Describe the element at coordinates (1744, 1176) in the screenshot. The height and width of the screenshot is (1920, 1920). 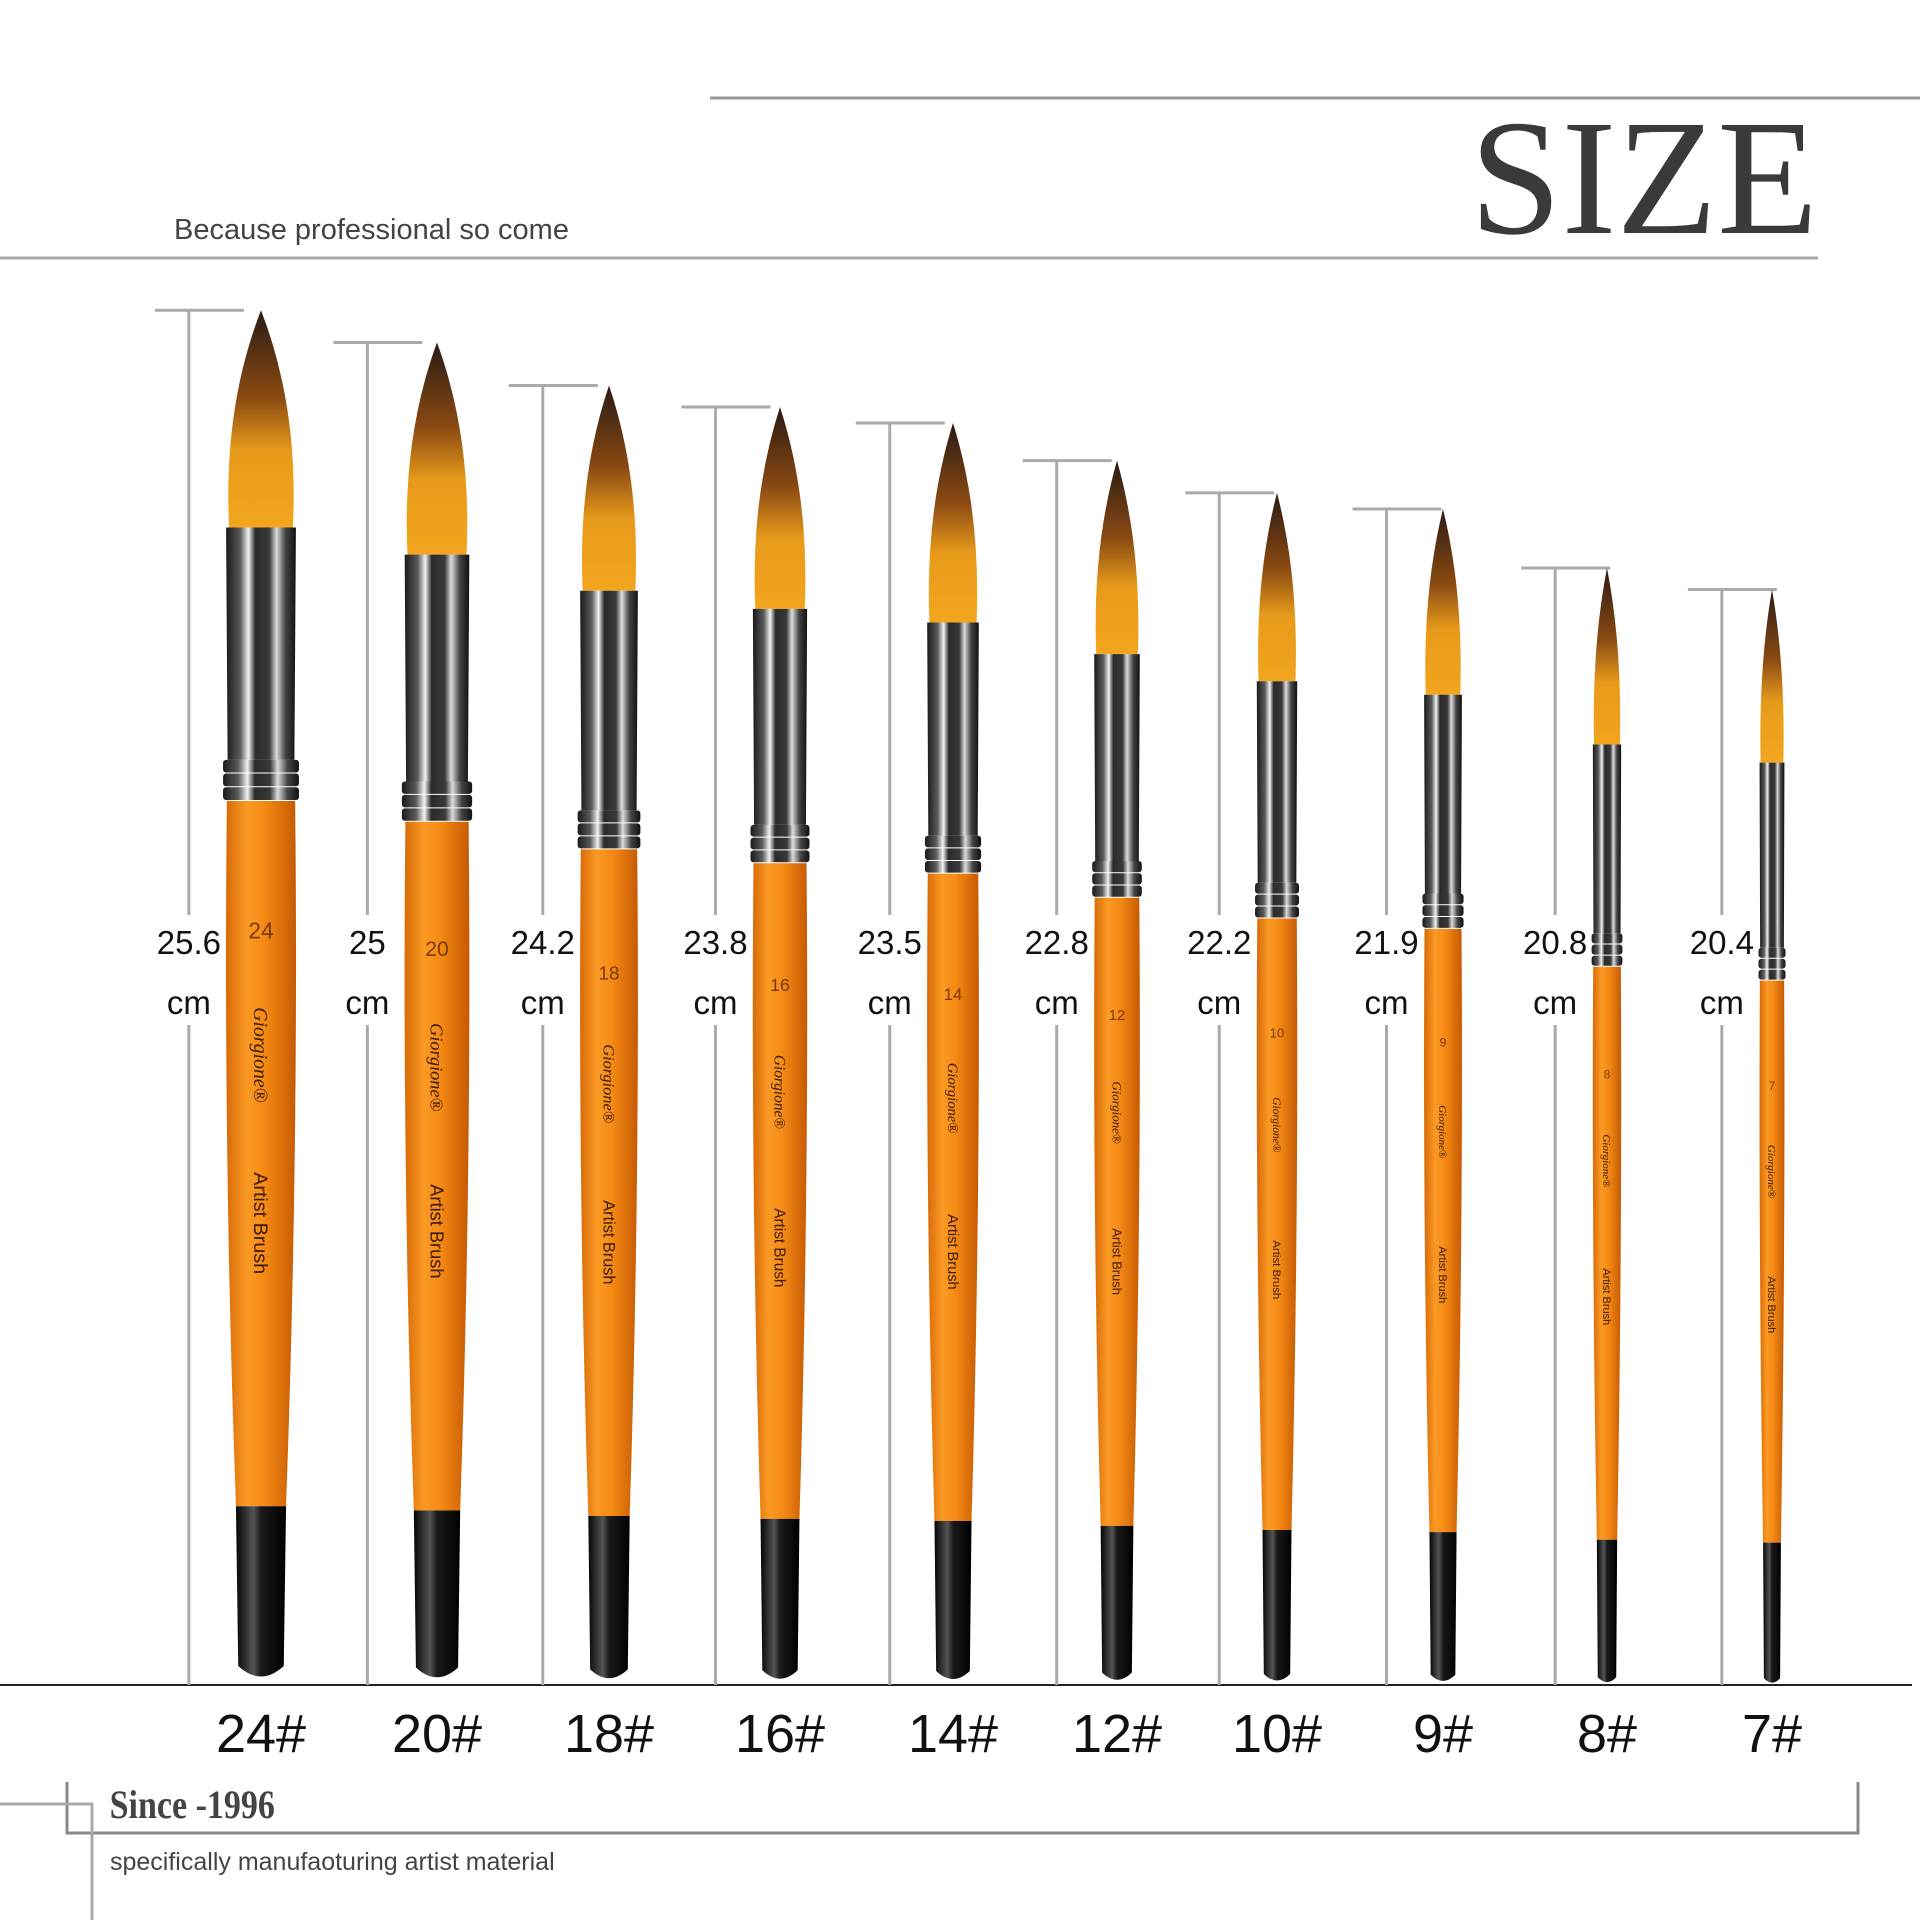
I see `brush: 20.4 cm 7 Giorgione® Artist Brush 7#` at that location.